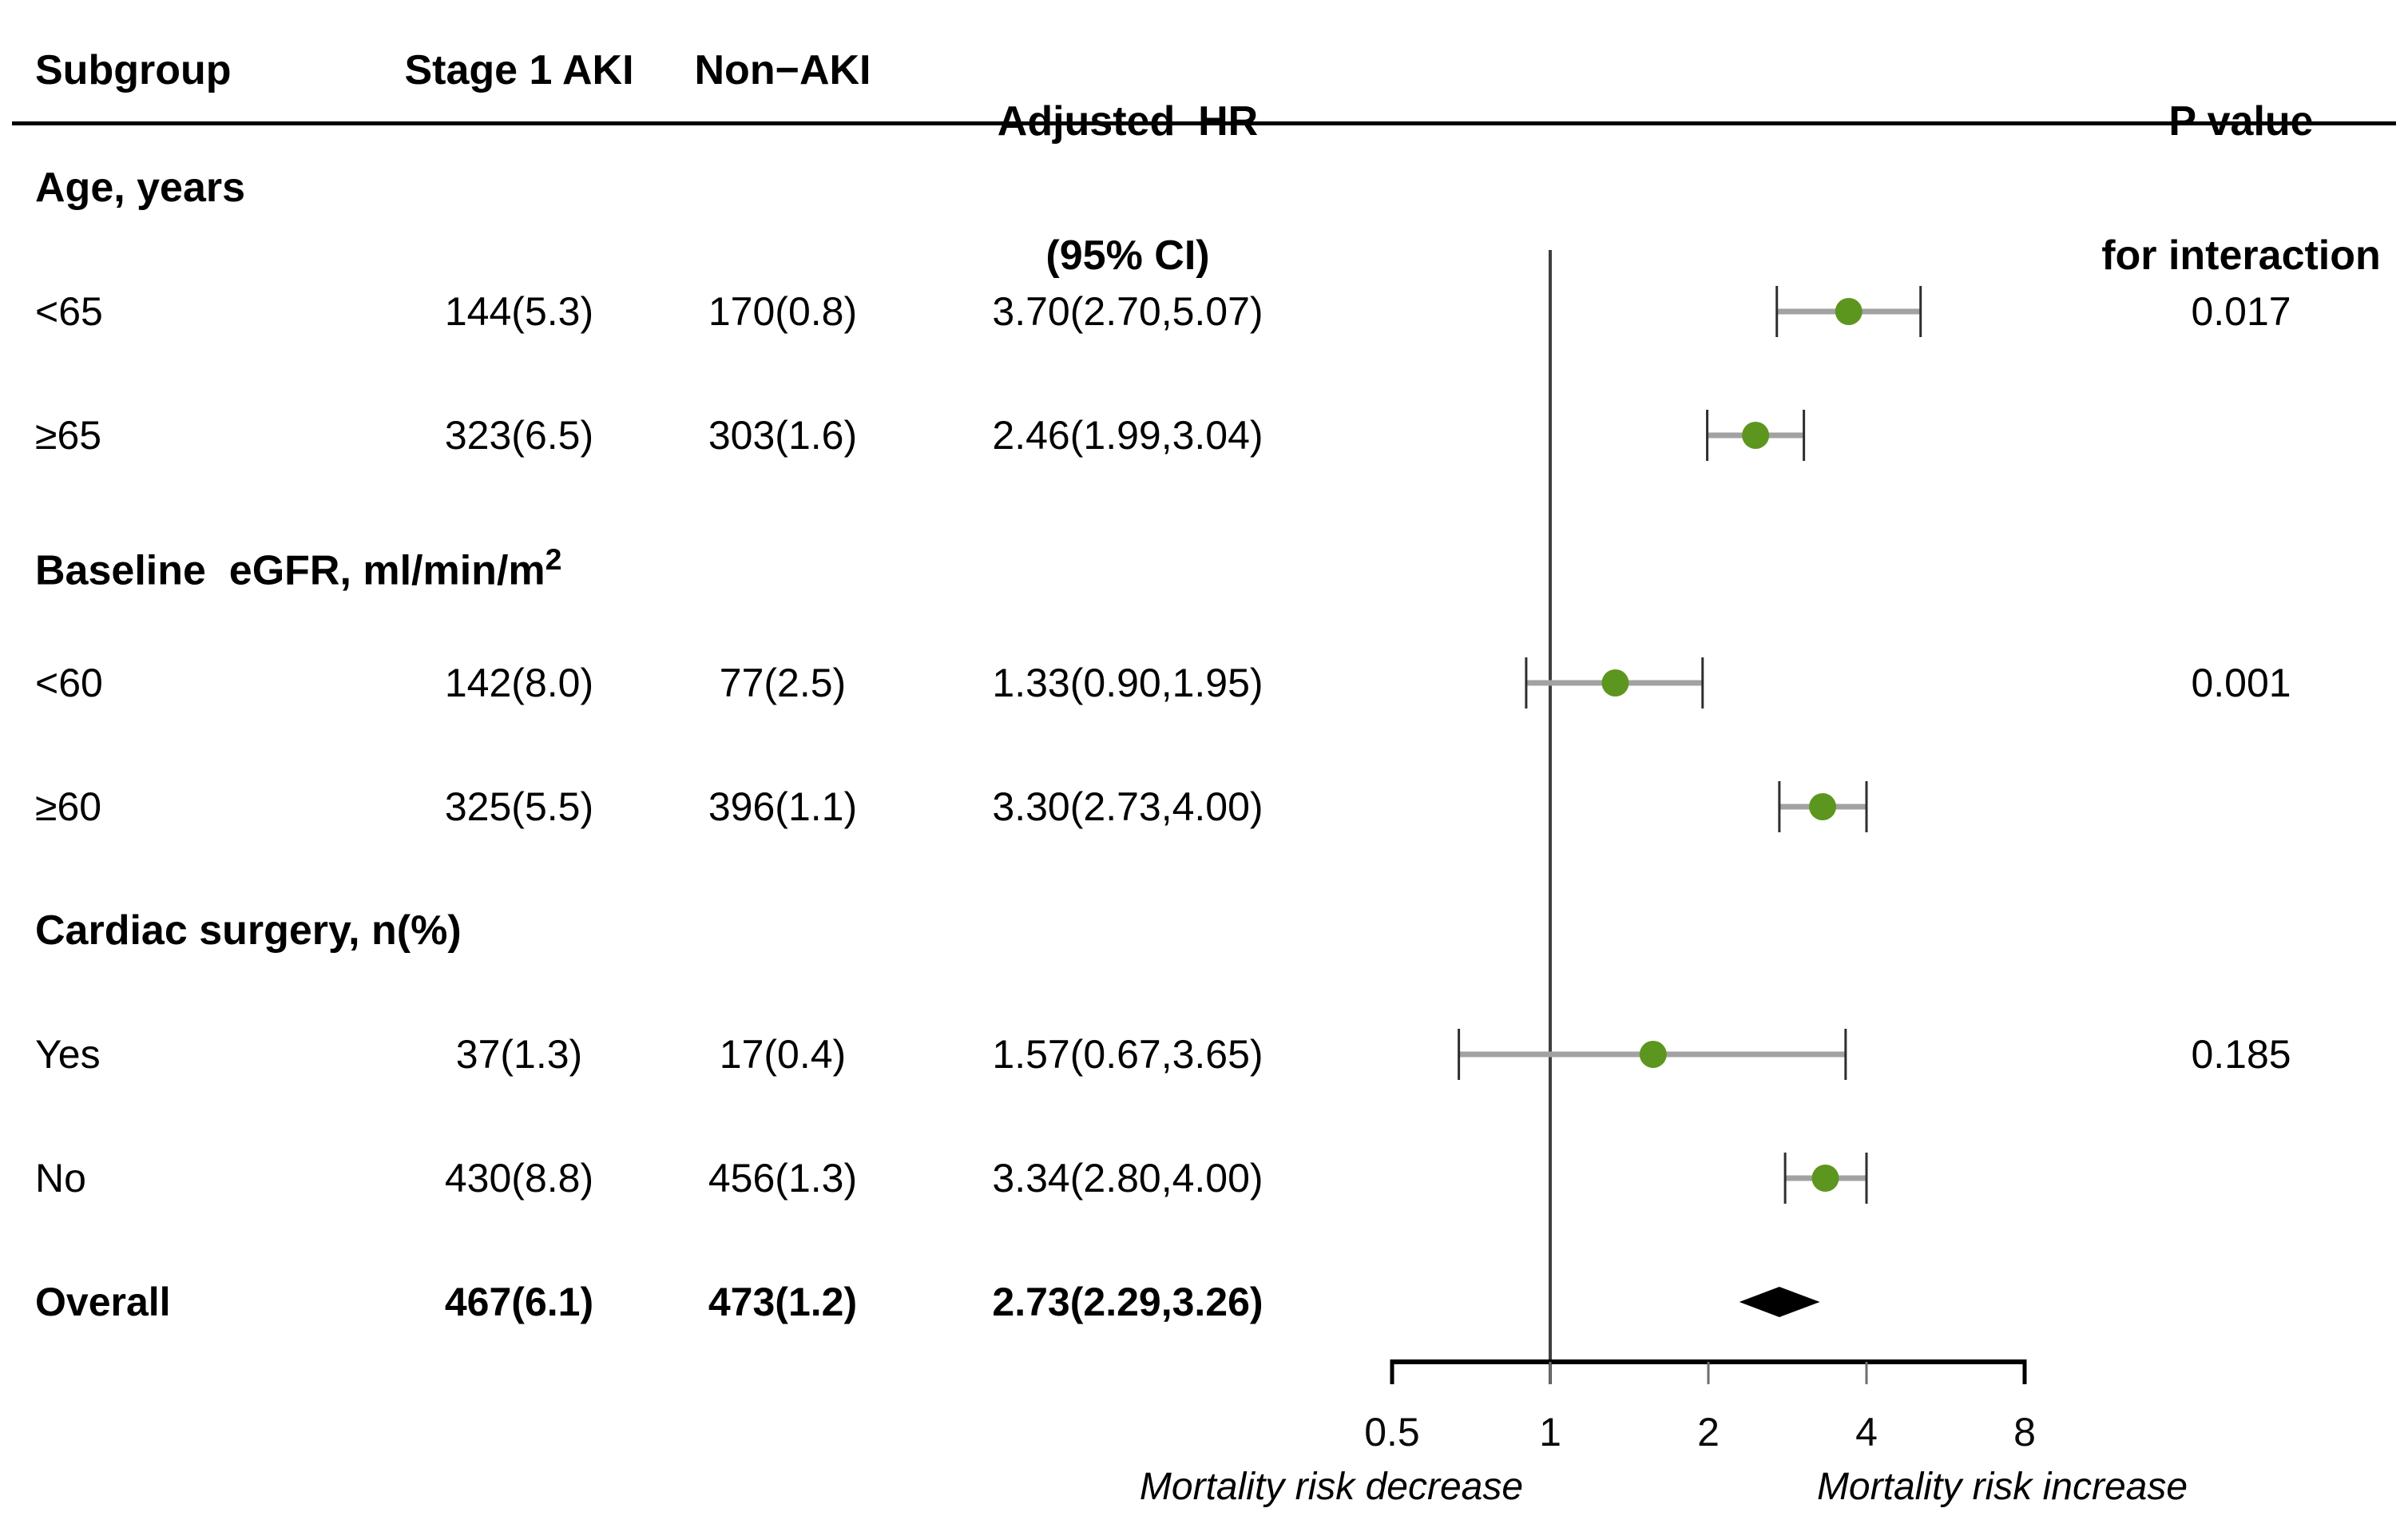 The width and height of the screenshot is (2408, 1528). I want to click on non-aki-value: 170(0.8), so click(783, 311).